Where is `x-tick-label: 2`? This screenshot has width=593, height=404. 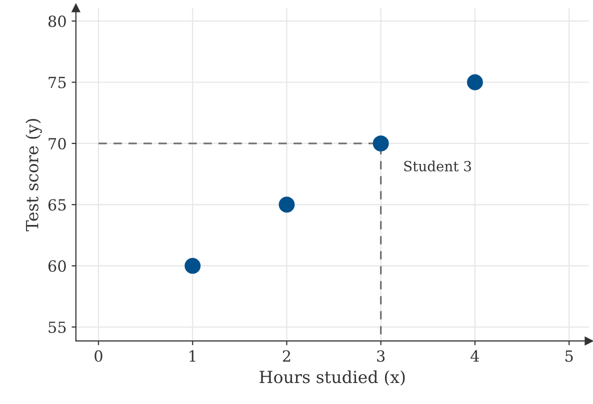 x-tick-label: 2 is located at coordinates (286, 356).